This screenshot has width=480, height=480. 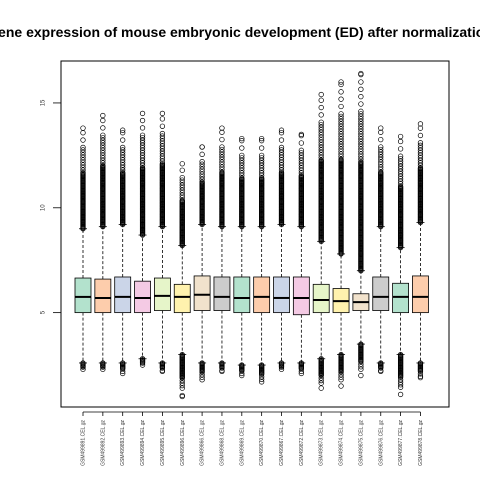 I want to click on x-tick-label: GSM499875.CEL.gz, so click(x=361, y=443).